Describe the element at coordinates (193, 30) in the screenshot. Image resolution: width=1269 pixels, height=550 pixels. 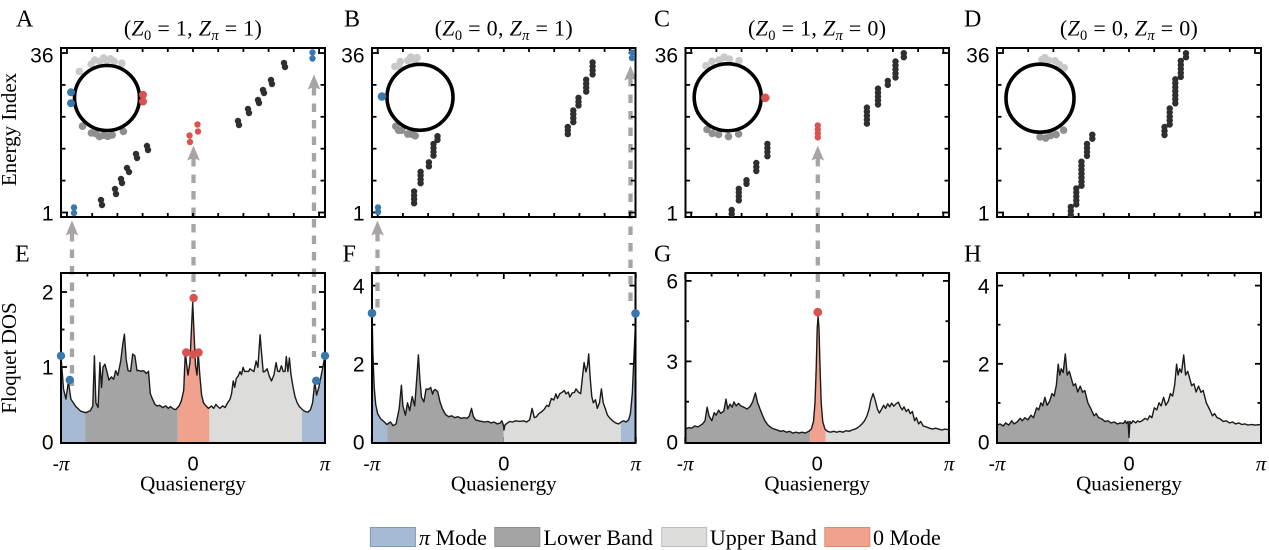
I see `svg-text: (Z0 = 1, Zπ = 1)` at that location.